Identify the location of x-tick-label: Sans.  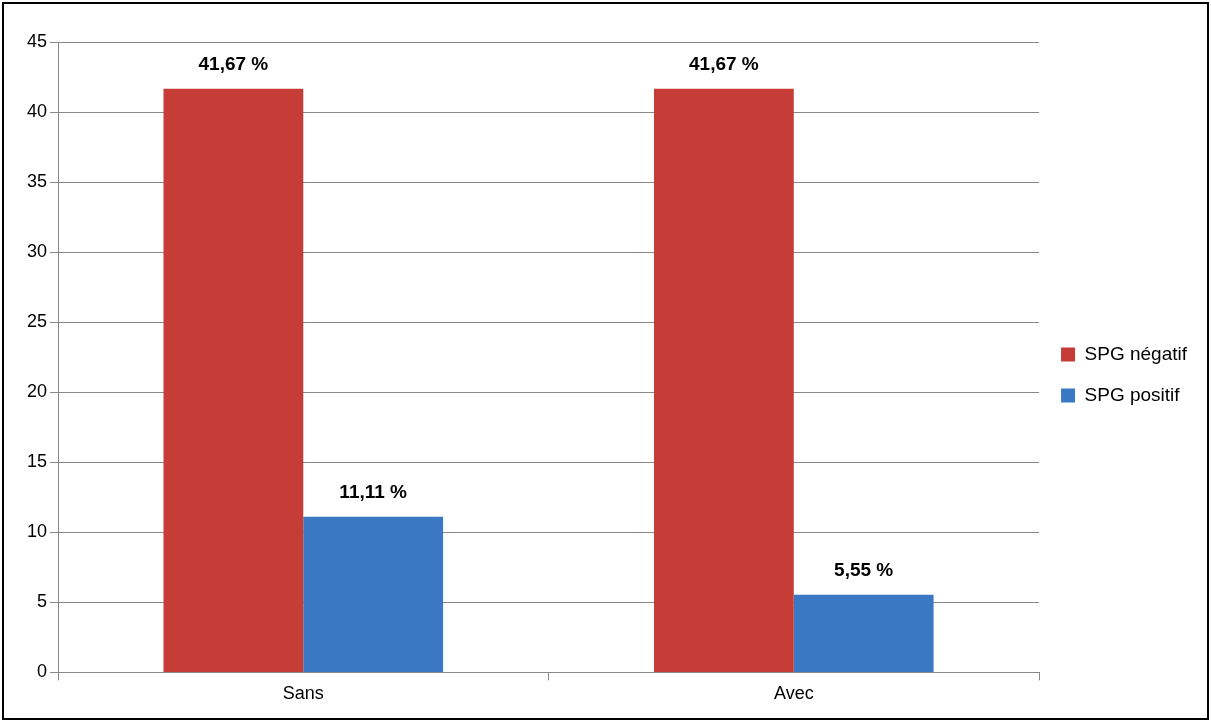
(303, 693).